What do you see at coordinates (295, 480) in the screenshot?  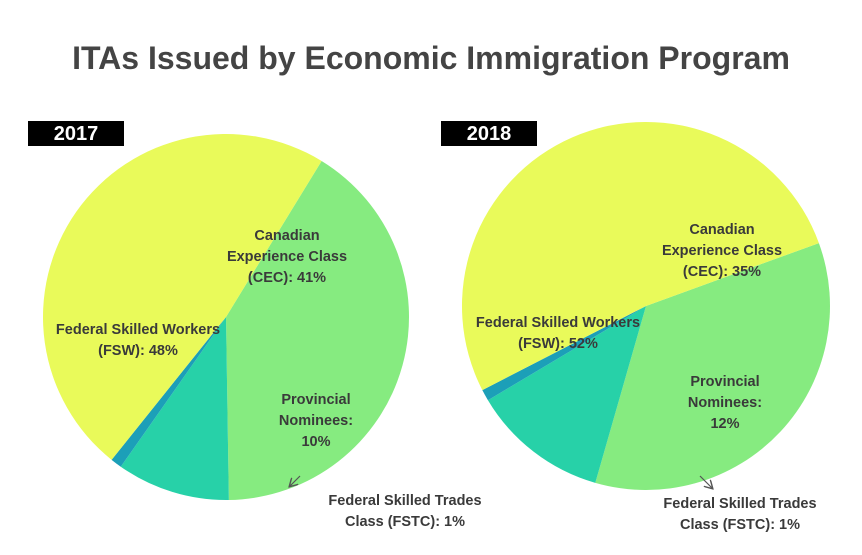 I see `fstc-arrow-2017` at bounding box center [295, 480].